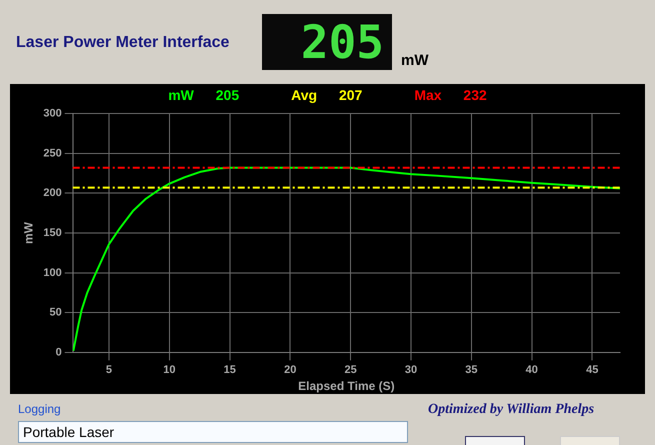 This screenshot has height=445, width=655. Describe the element at coordinates (59, 352) in the screenshot. I see `y-tick-label: 0` at that location.